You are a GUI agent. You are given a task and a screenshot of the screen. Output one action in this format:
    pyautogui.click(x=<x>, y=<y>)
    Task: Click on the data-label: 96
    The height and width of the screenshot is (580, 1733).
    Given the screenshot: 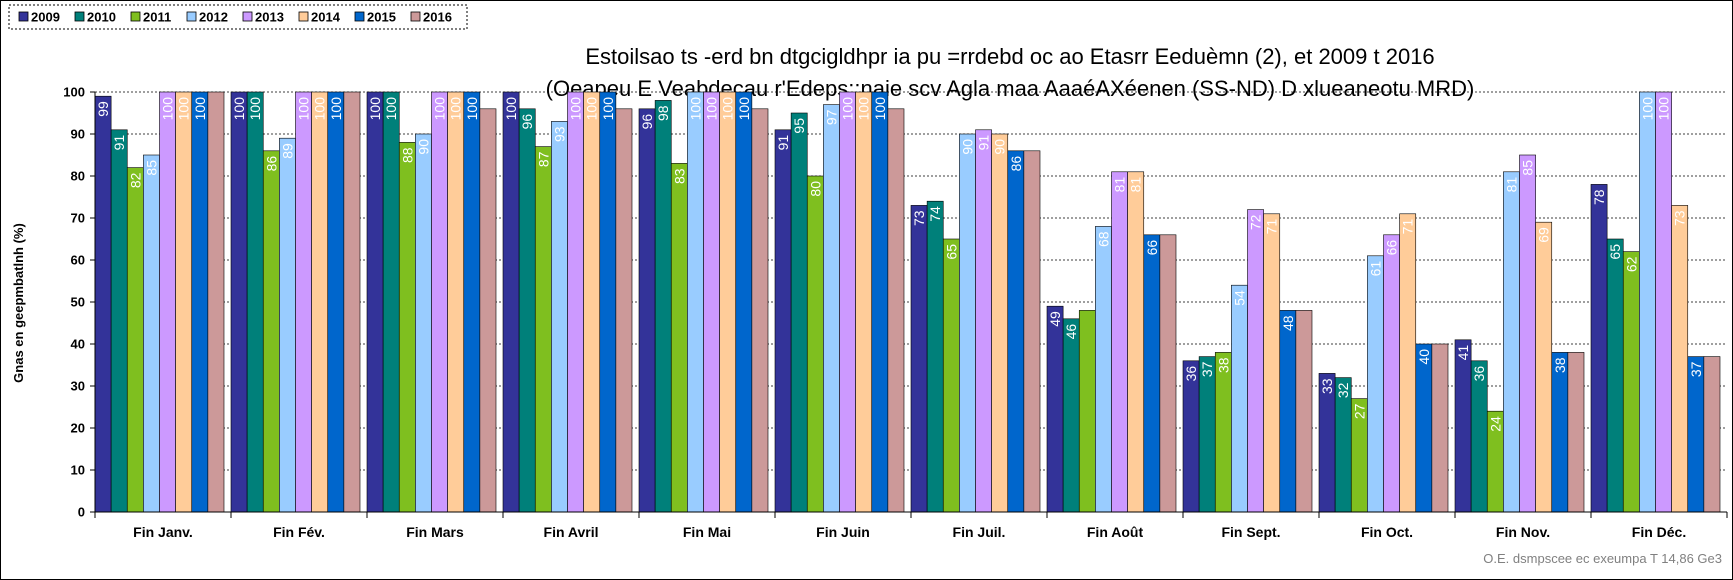 What is the action you would take?
    pyautogui.click(x=647, y=122)
    